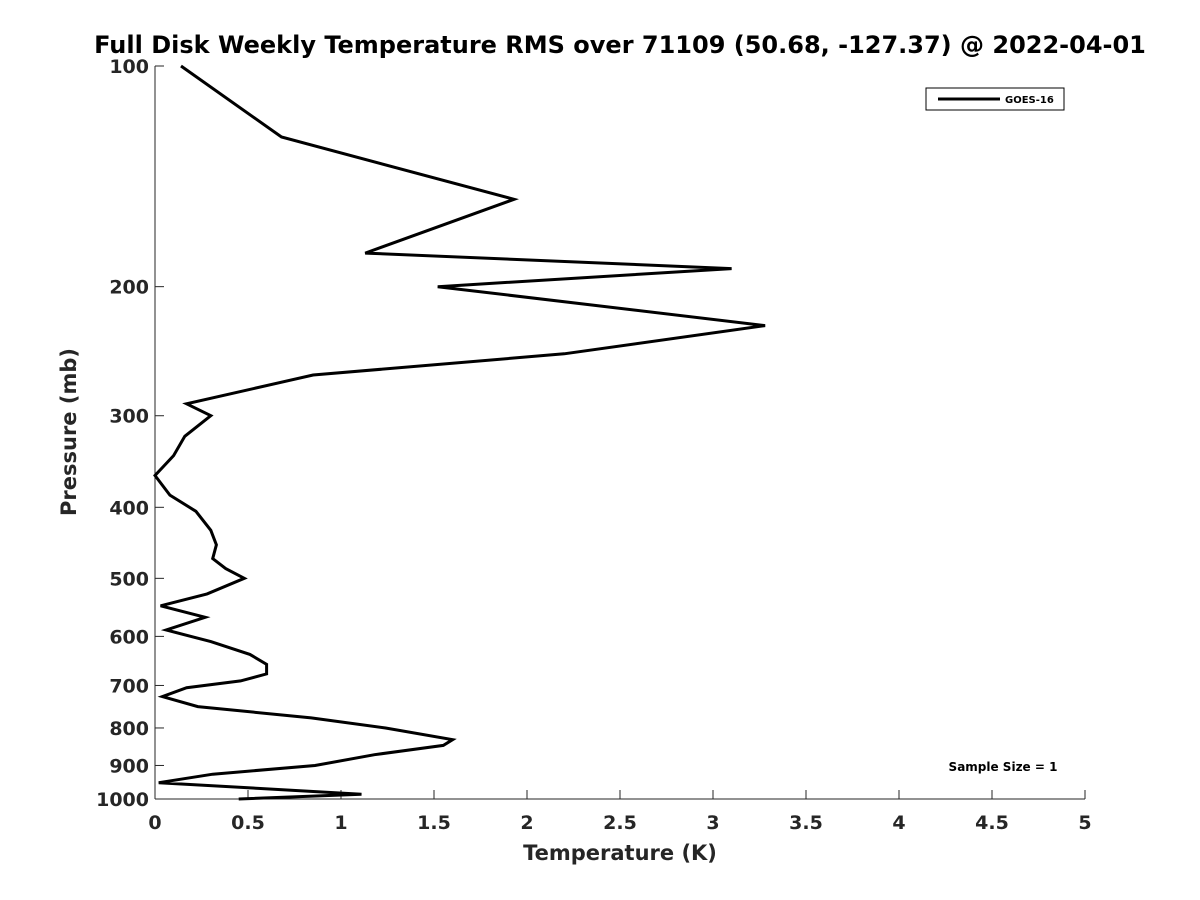 The image size is (1200, 900). Describe the element at coordinates (122, 800) in the screenshot. I see `y-tick-label: 1000` at that location.